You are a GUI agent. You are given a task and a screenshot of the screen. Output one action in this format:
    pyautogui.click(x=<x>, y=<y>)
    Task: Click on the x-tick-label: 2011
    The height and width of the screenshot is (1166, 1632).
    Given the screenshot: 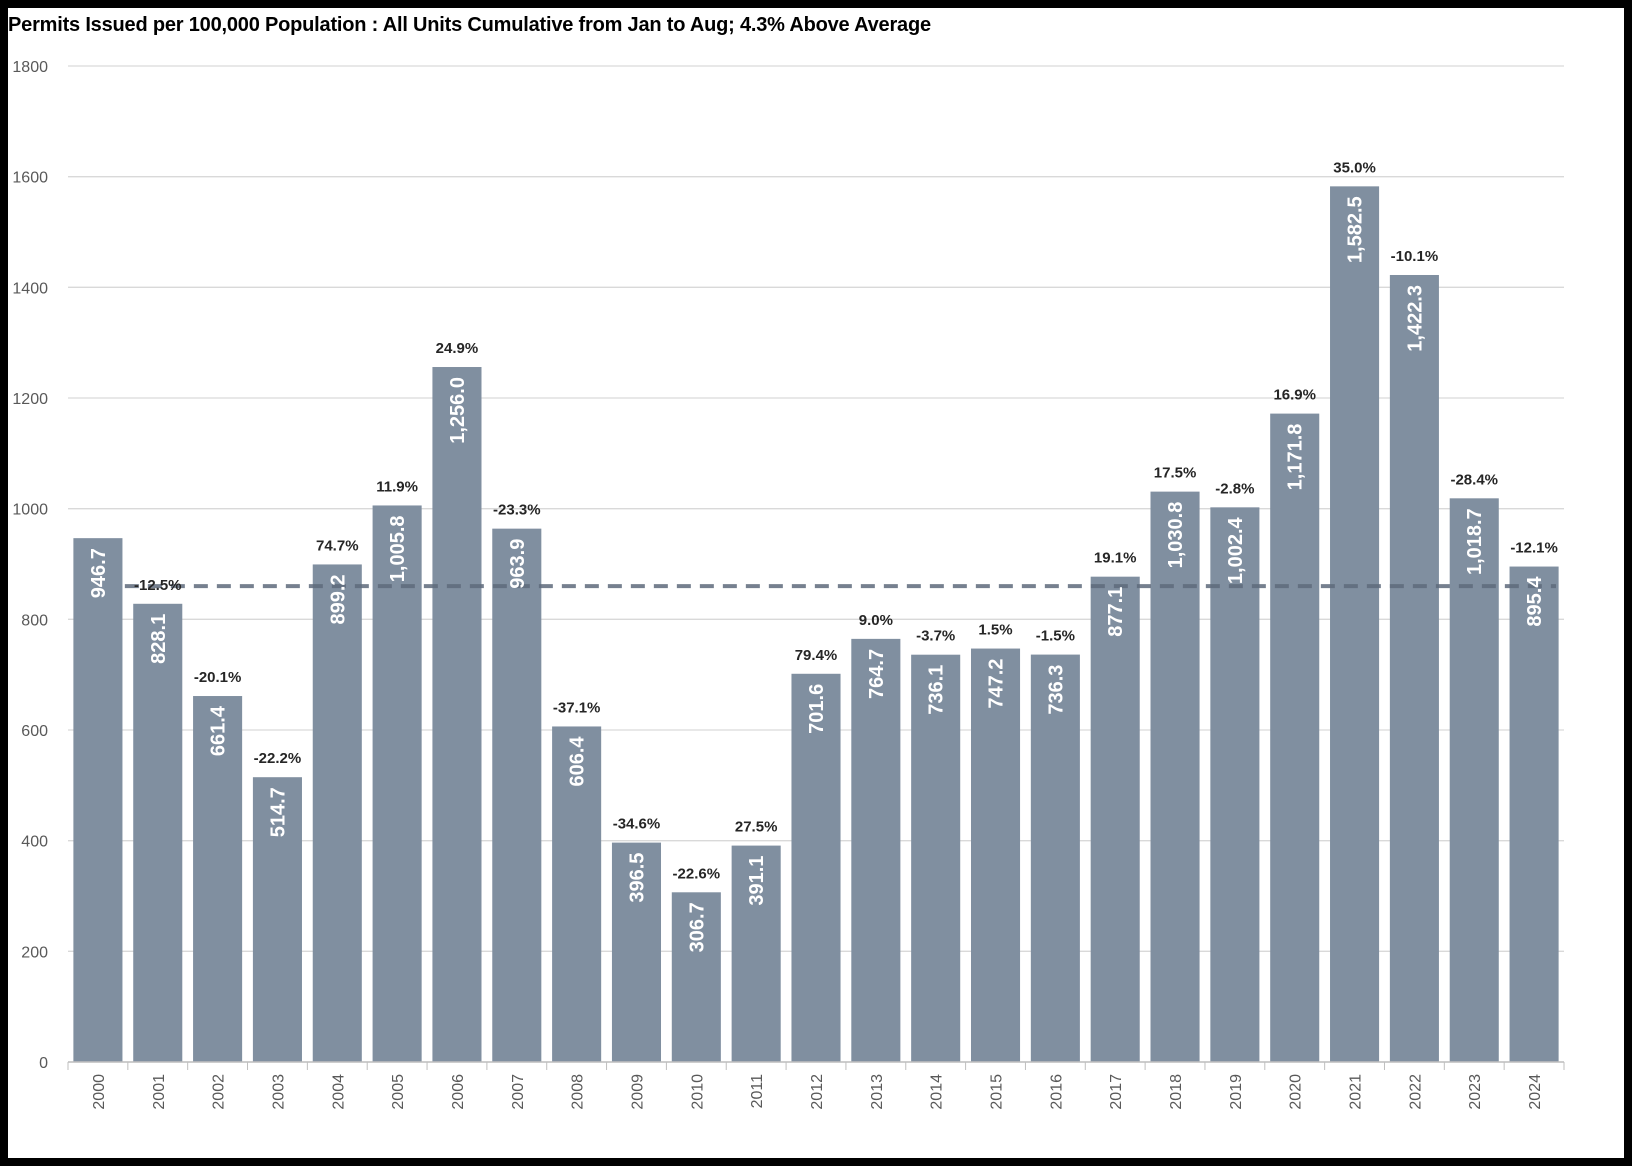 What is the action you would take?
    pyautogui.click(x=757, y=1091)
    